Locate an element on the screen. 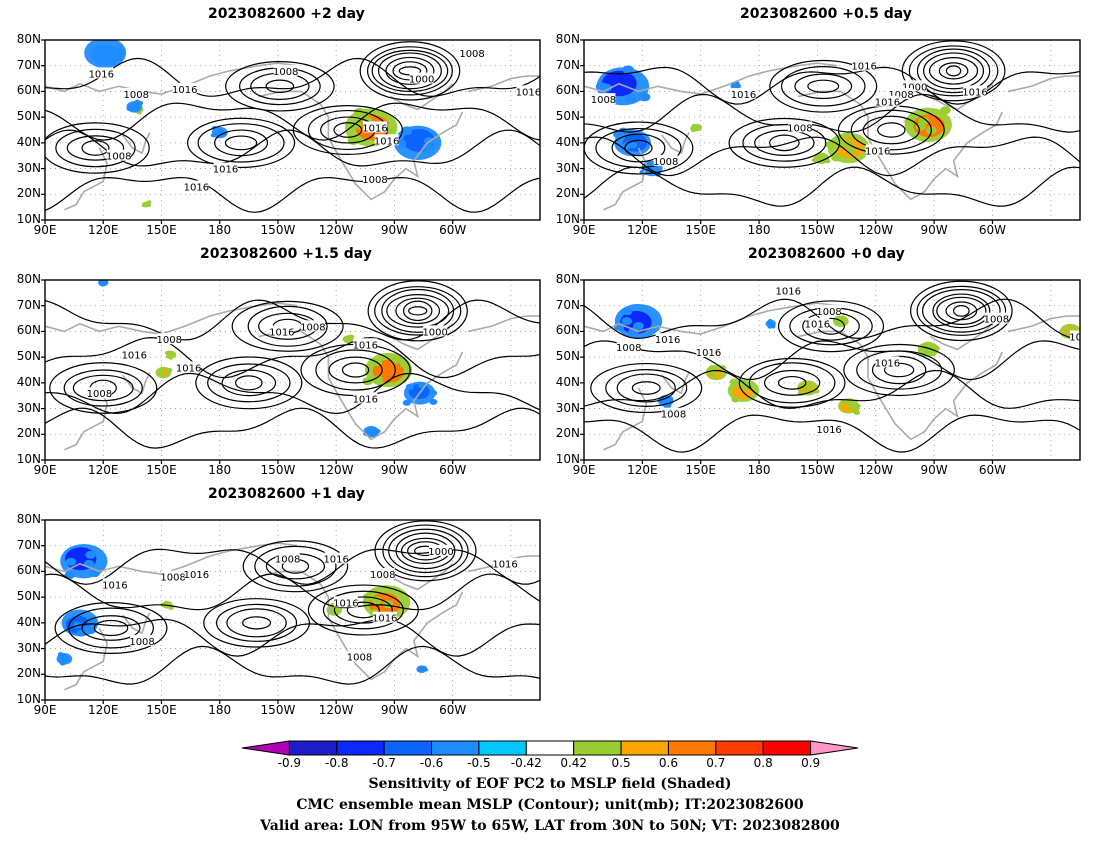 The width and height of the screenshot is (1100, 850). x-tick-label: 120E is located at coordinates (103, 230).